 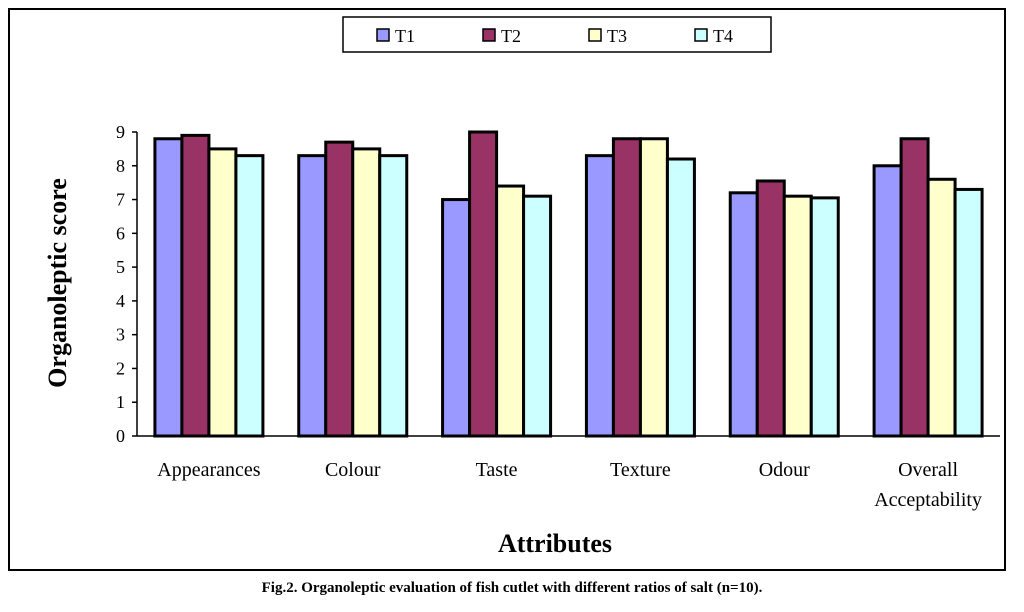 I want to click on legend-swatch-t1, so click(x=383, y=35).